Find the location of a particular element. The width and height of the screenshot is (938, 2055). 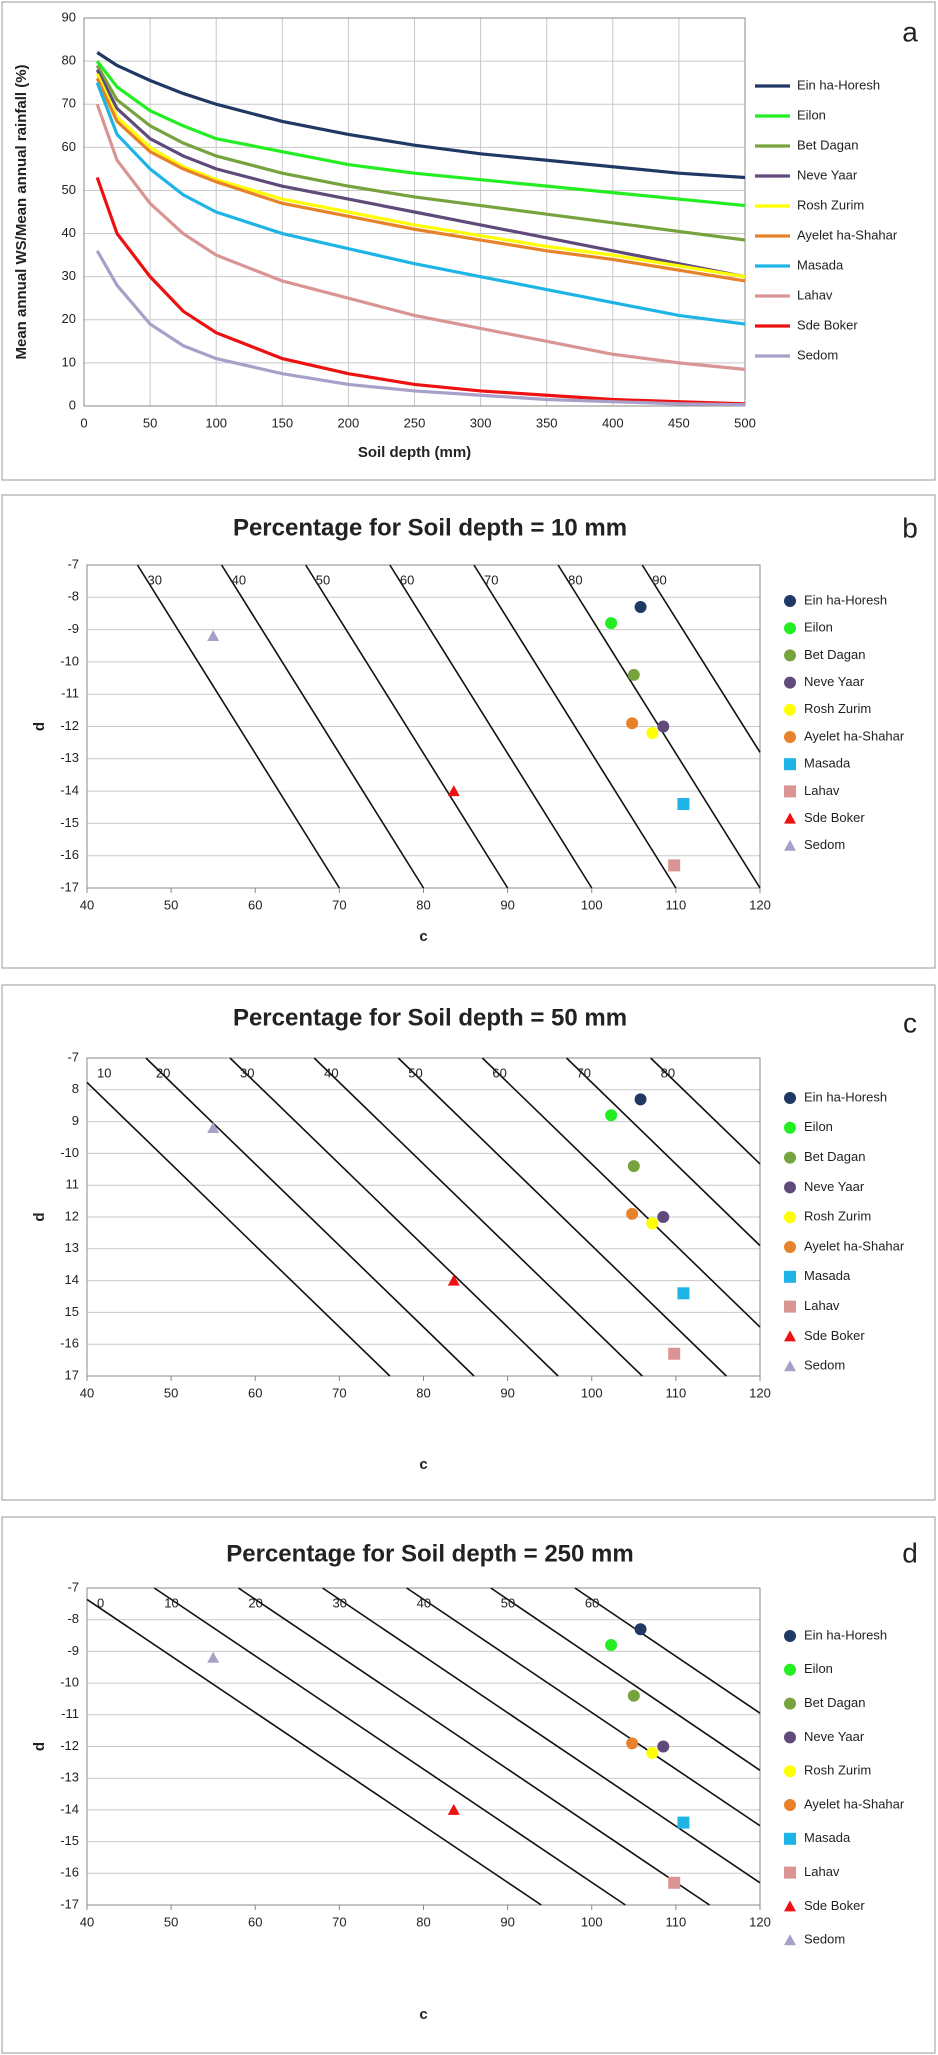

x-tick-label: 110 is located at coordinates (676, 1392).